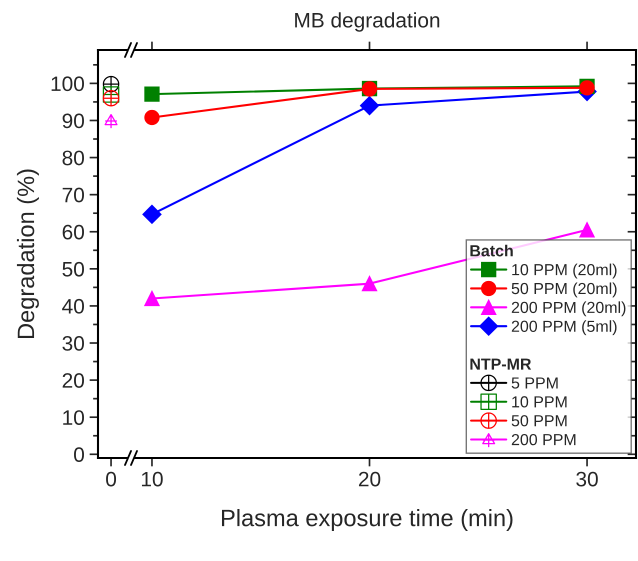 This screenshot has height=561, width=638. Describe the element at coordinates (73, 120) in the screenshot. I see `y-tick-label: 90` at that location.